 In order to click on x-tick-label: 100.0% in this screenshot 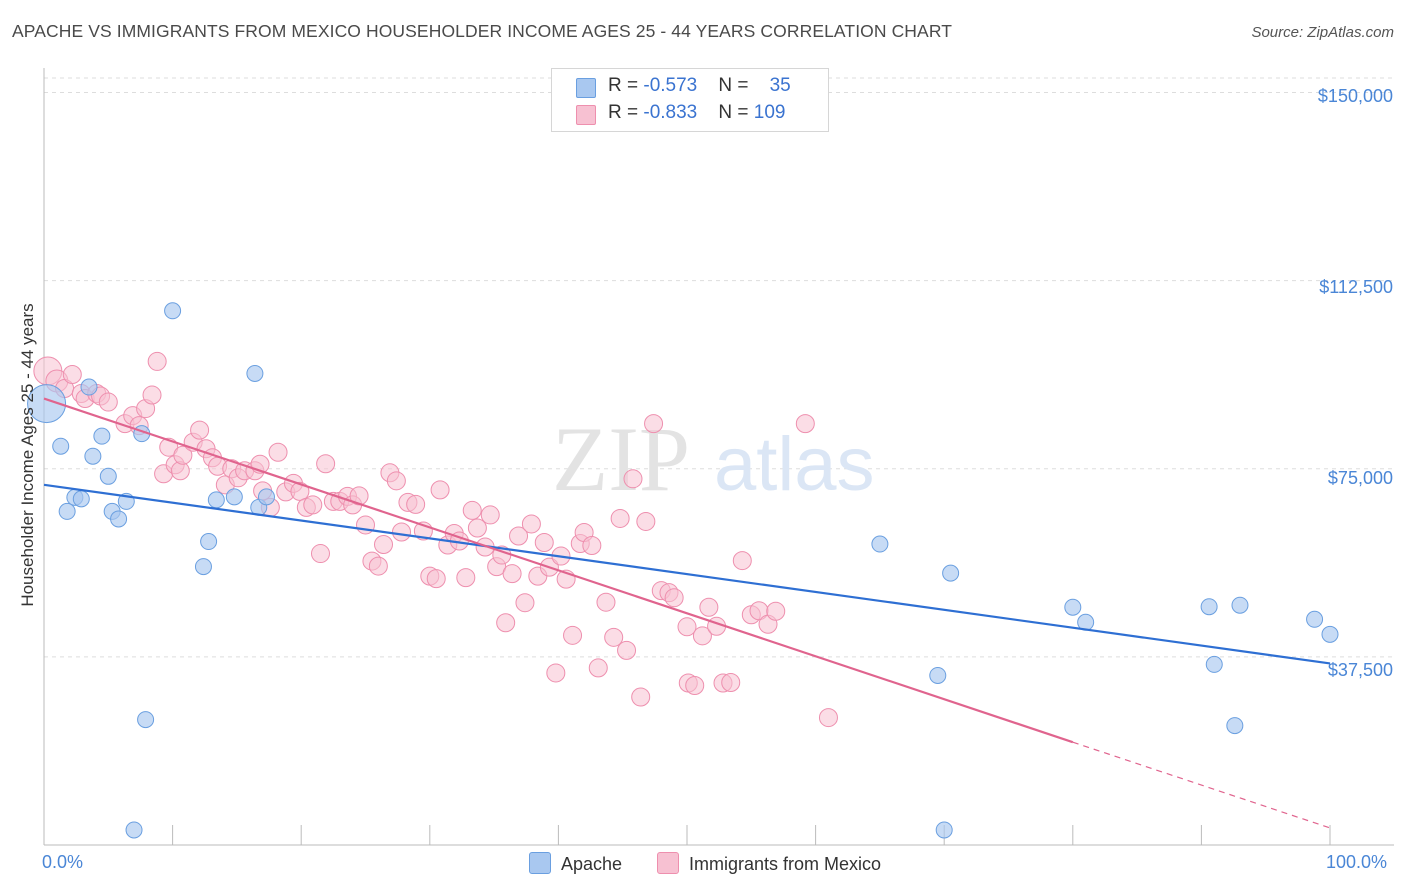, I will do `click(1357, 862)`.